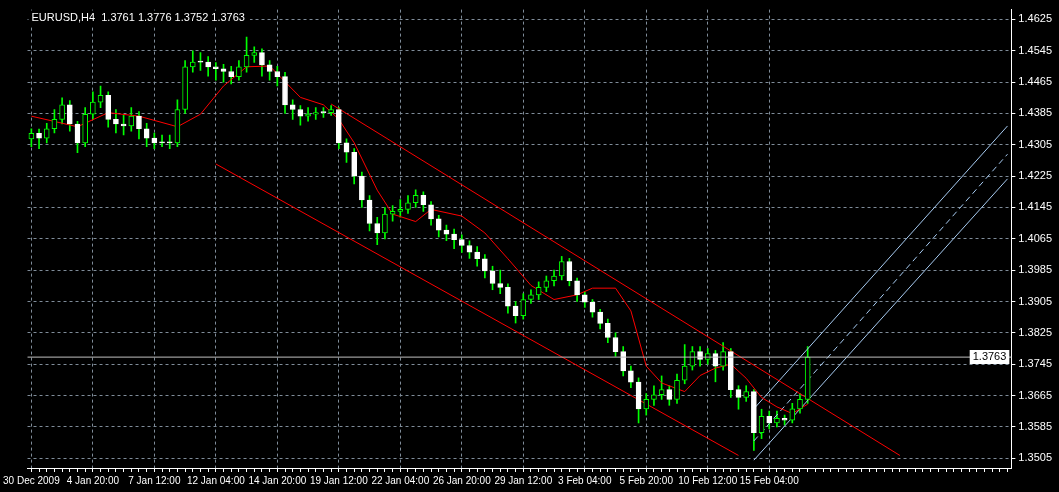  Describe the element at coordinates (1035, 331) in the screenshot. I see `y-tick-label: 1.3825` at that location.